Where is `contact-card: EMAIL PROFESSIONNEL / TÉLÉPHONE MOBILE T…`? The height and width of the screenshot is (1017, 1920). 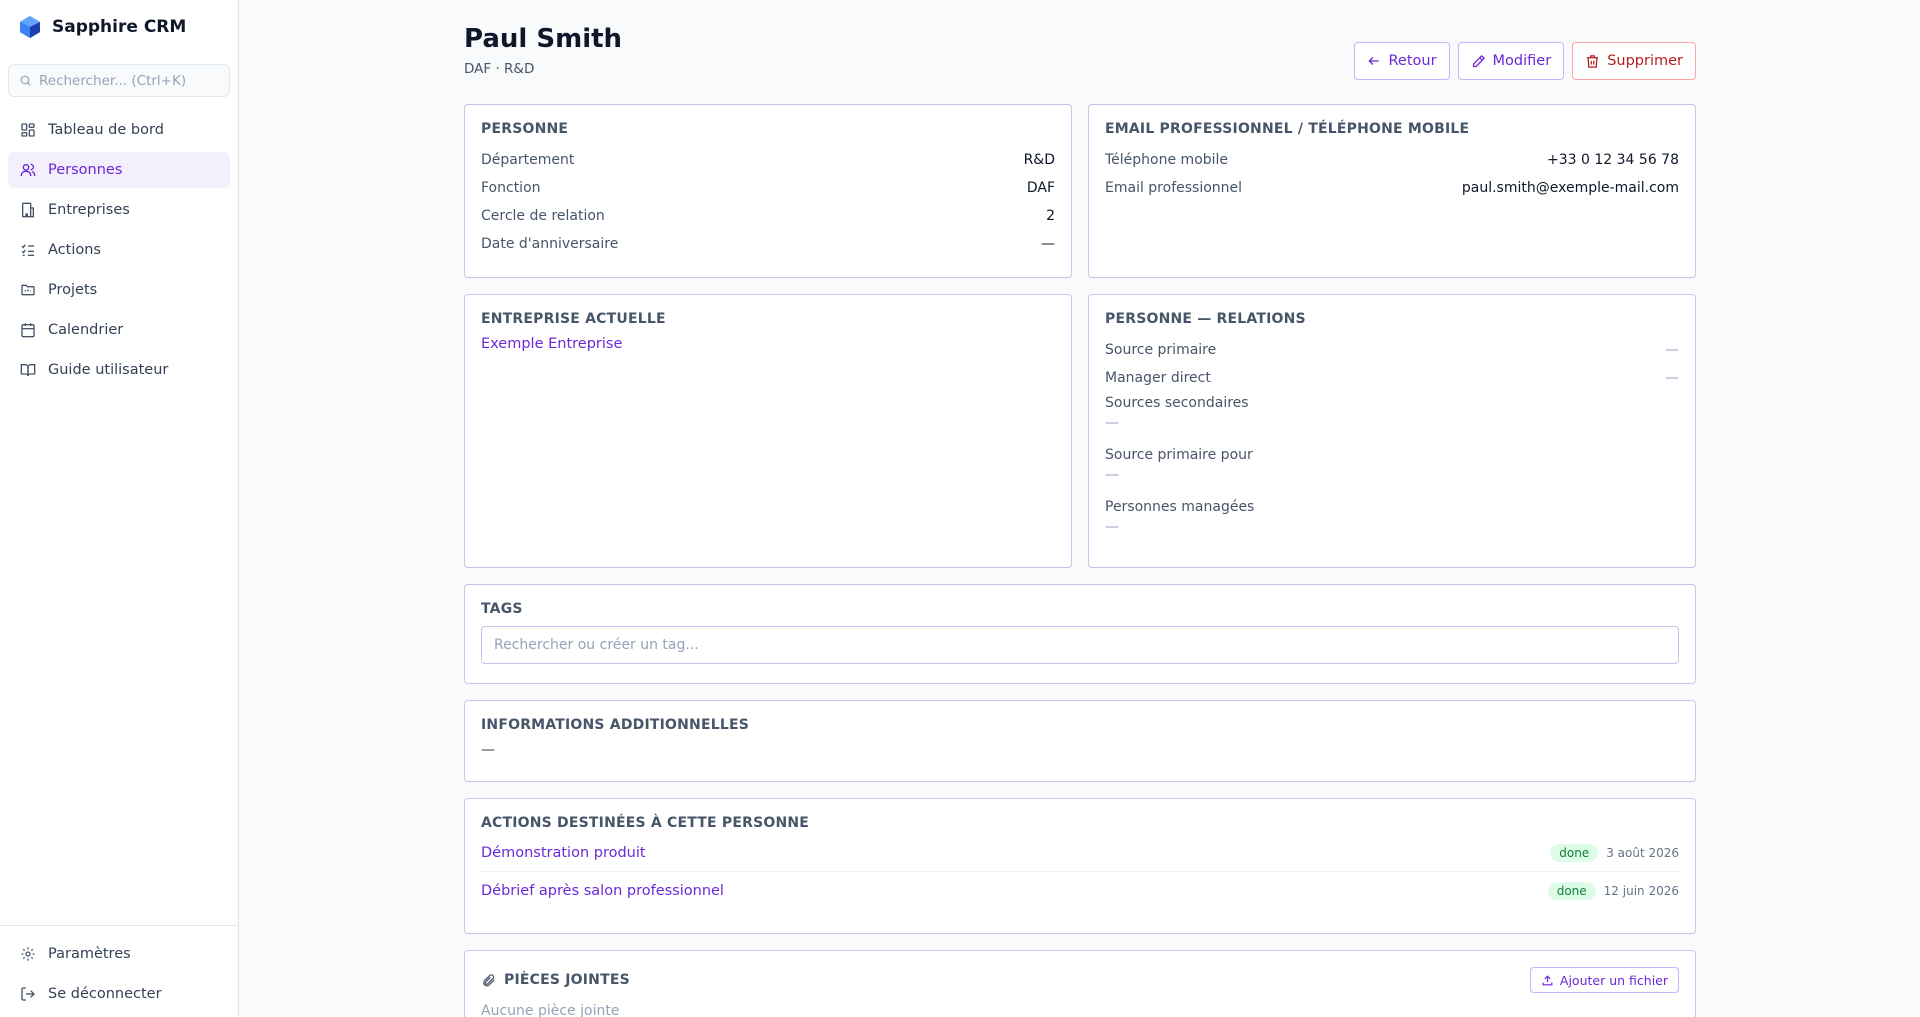 contact-card: EMAIL PROFESSIONNEL / TÉLÉPHONE MOBILE T… is located at coordinates (1392, 191).